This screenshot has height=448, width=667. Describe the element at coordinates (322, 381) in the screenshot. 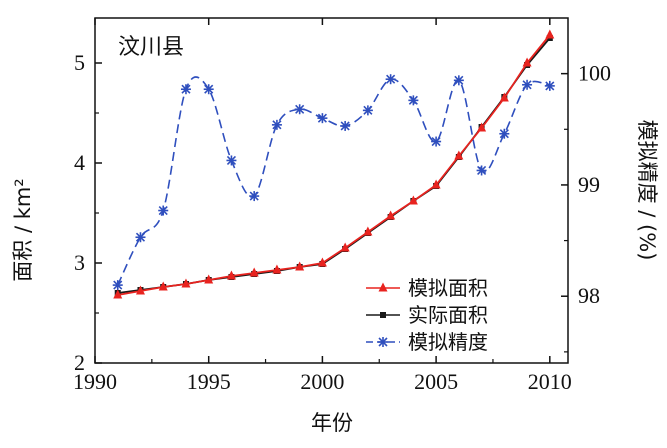

I see `x-tick-label: 2000` at that location.